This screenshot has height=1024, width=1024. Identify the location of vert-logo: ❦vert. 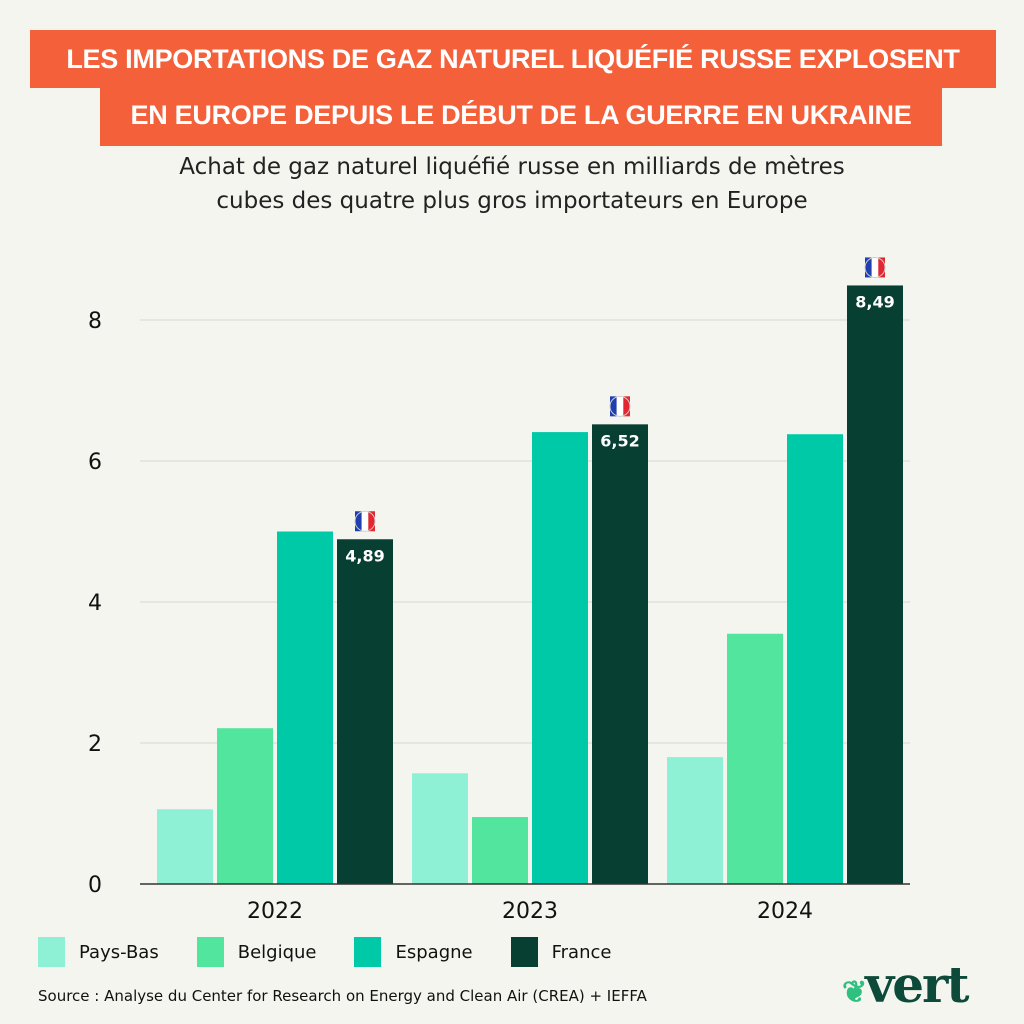
(905, 984).